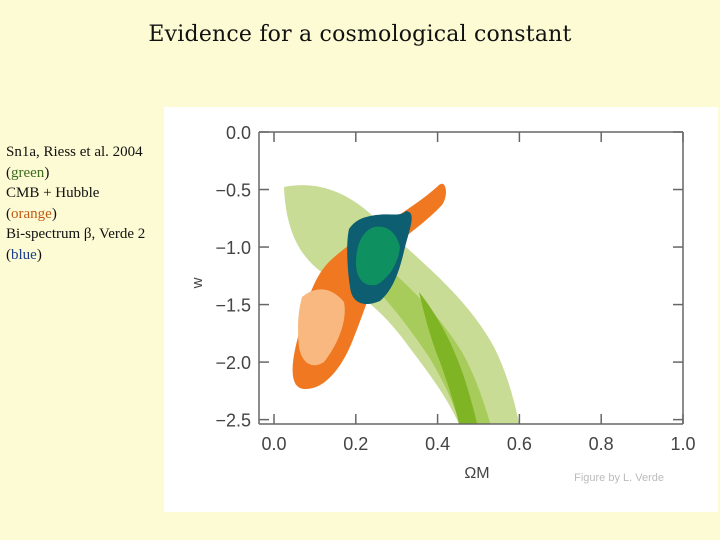 The image size is (720, 540). Describe the element at coordinates (321, 327) in the screenshot. I see `cmb-inner-contour` at that location.